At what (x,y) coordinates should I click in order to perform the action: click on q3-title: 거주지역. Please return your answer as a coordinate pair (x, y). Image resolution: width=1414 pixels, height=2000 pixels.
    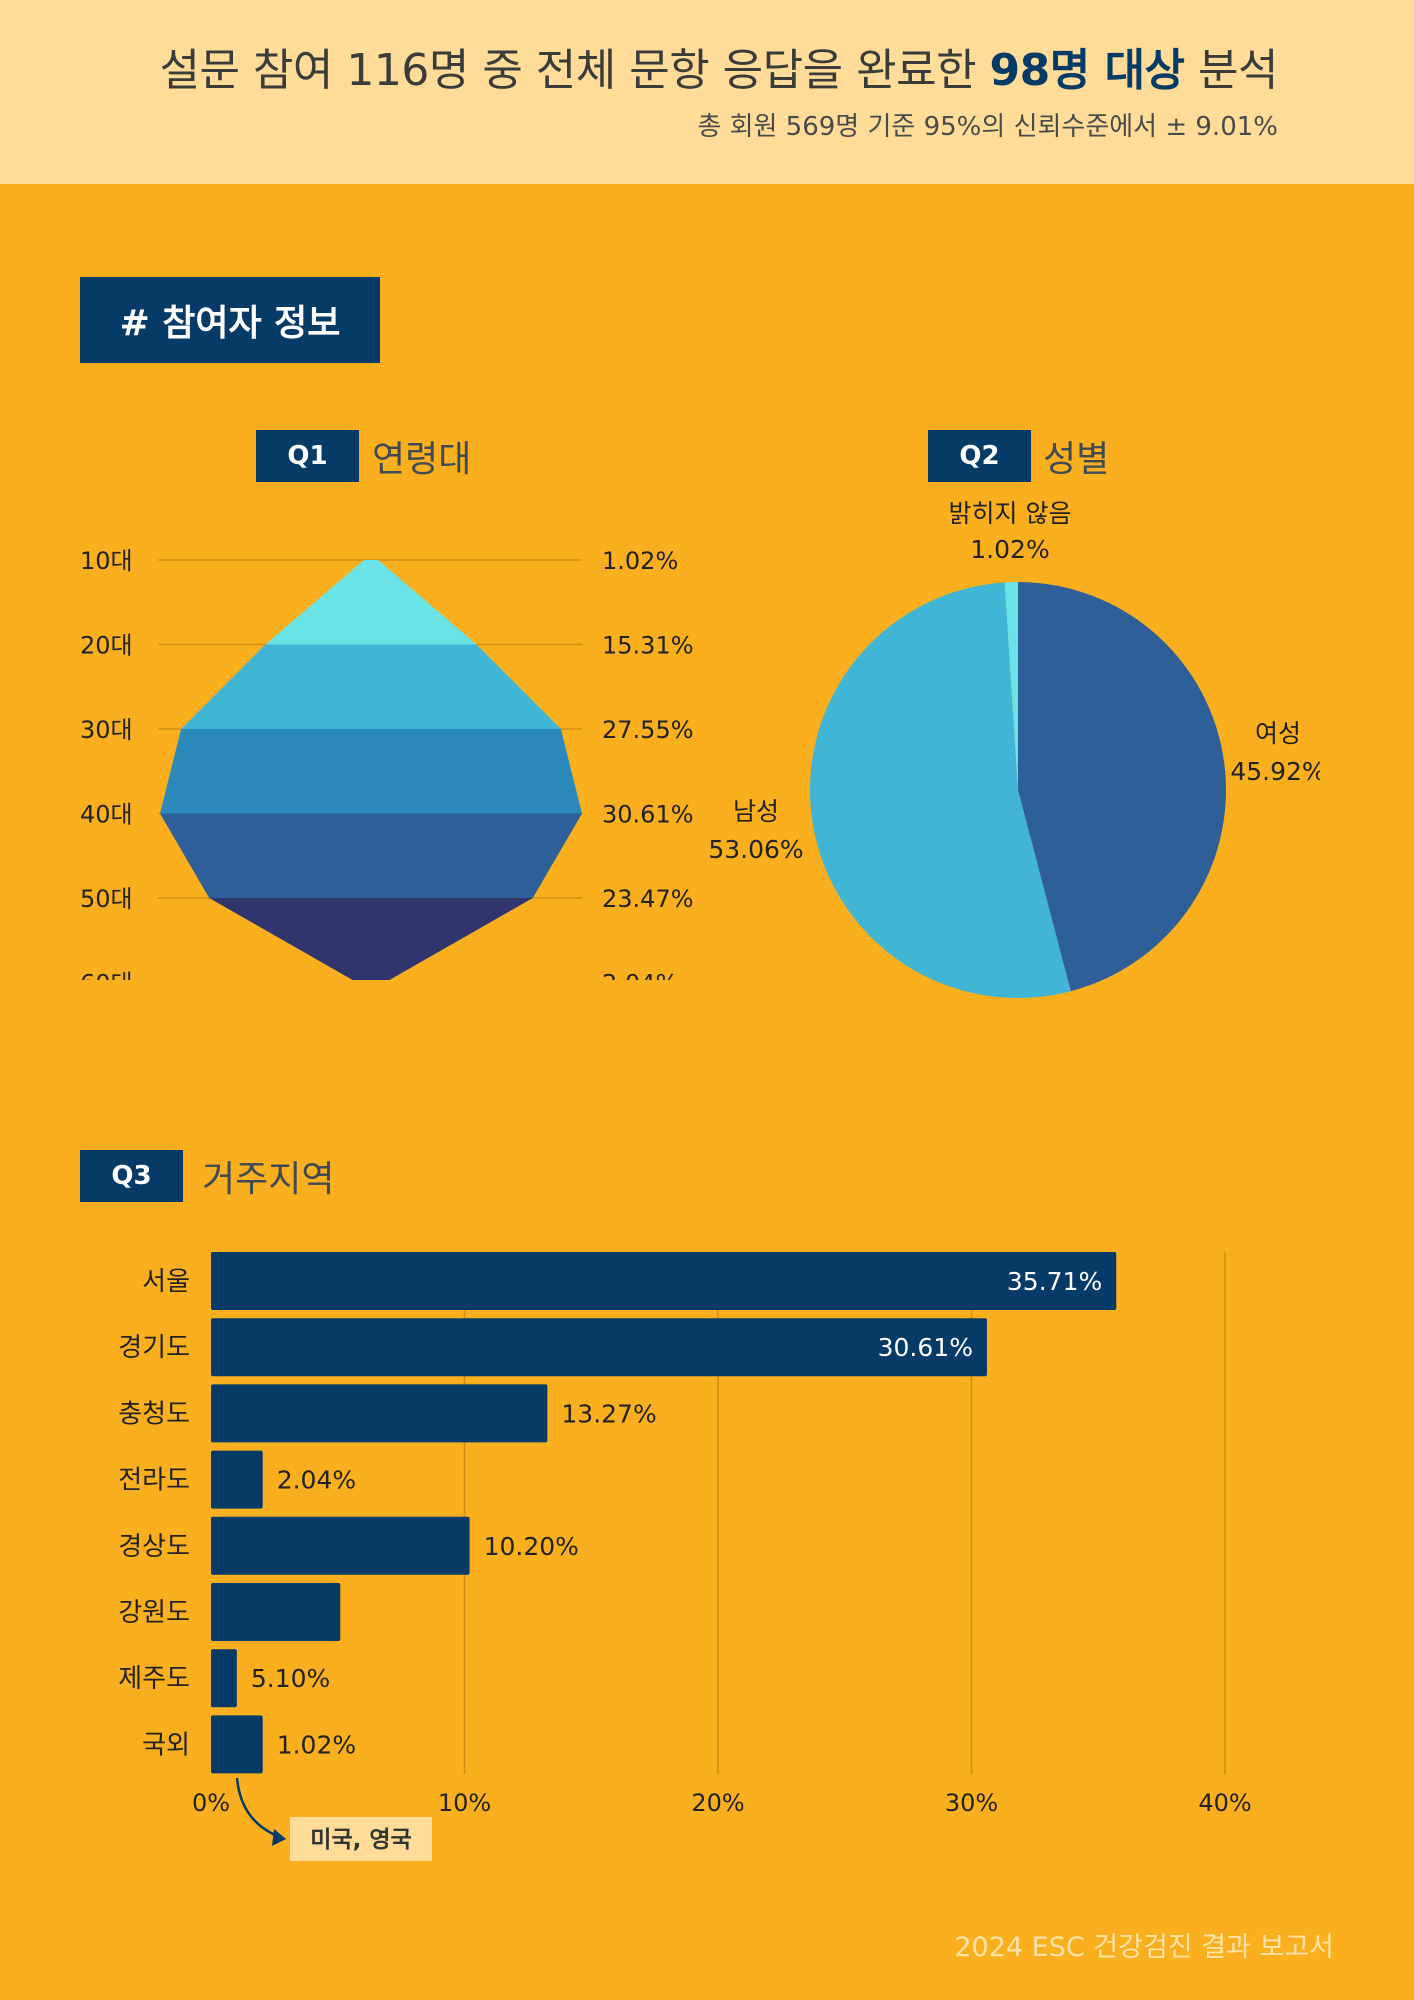
    Looking at the image, I should click on (268, 1179).